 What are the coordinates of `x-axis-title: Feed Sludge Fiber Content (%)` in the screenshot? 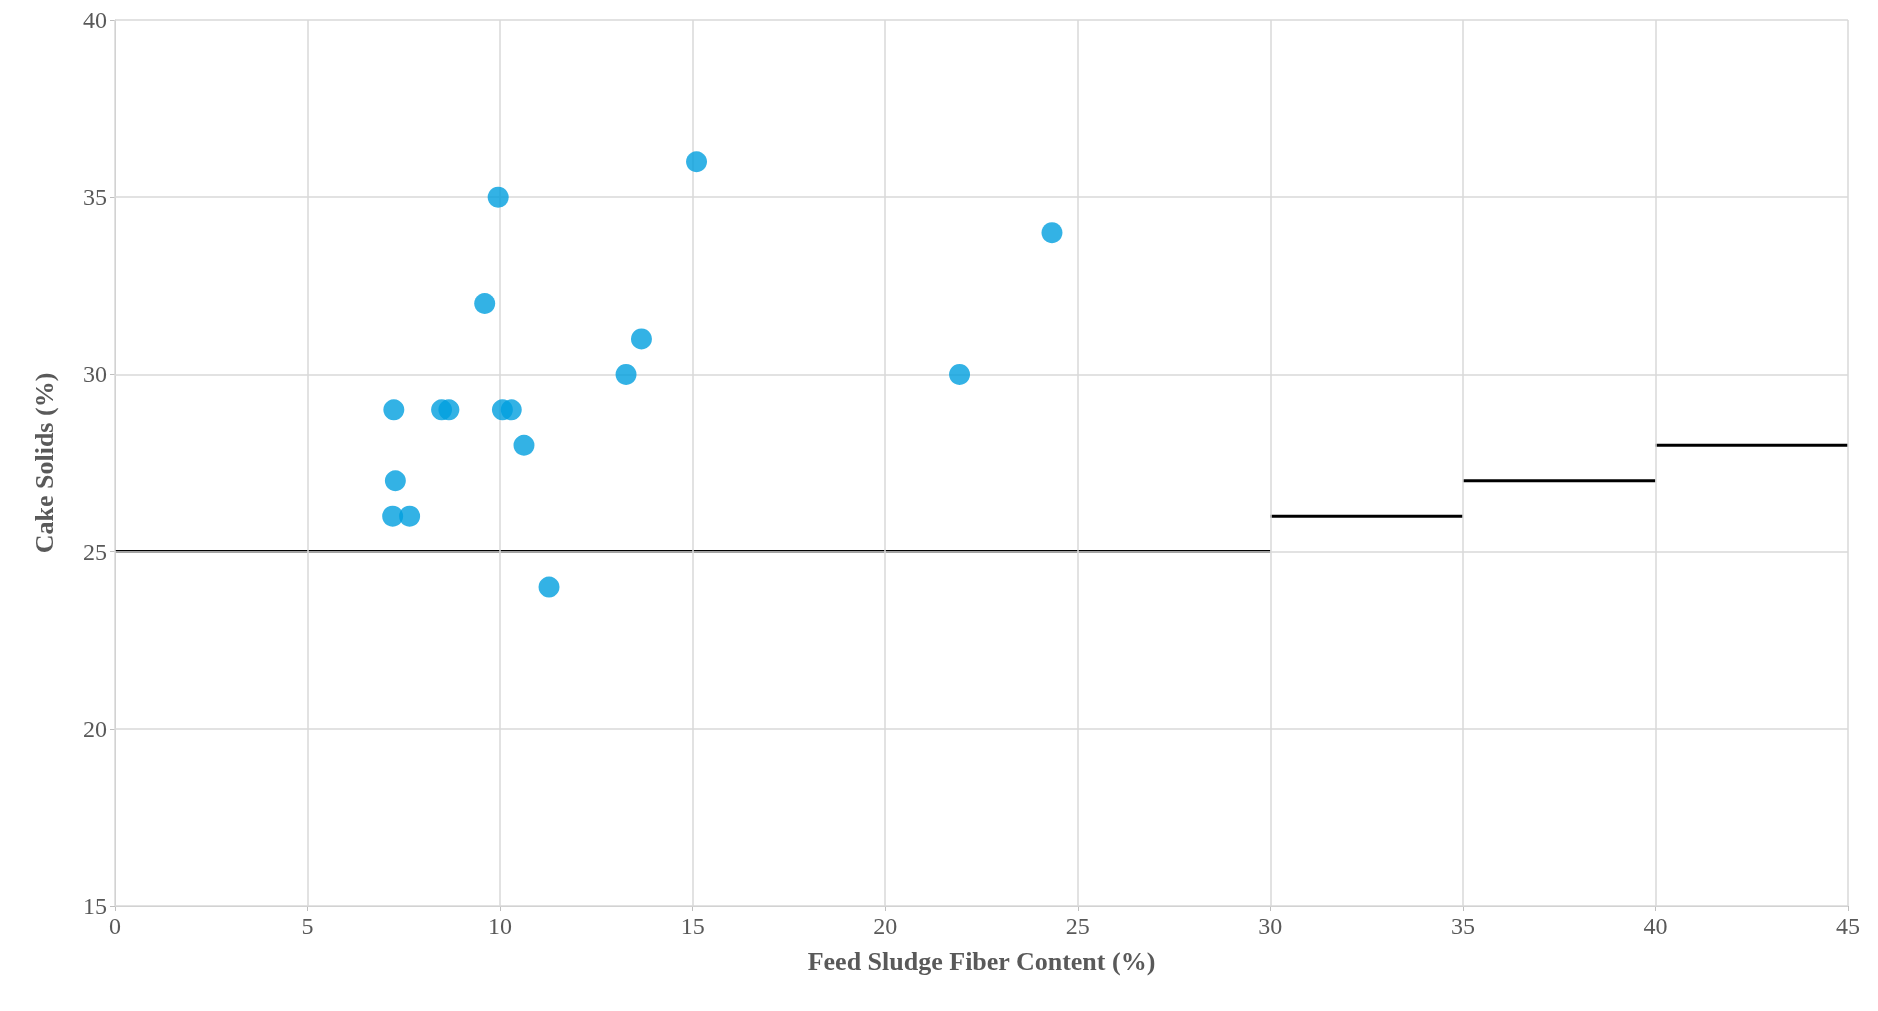 It's located at (981, 961).